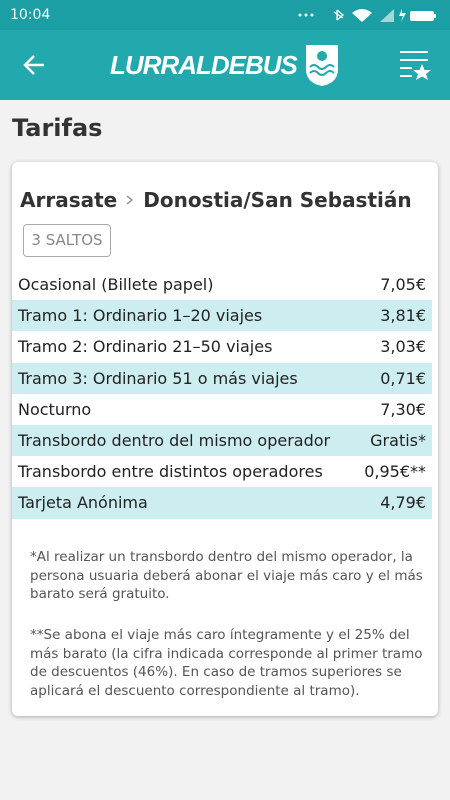 The image size is (450, 800). Describe the element at coordinates (403, 409) in the screenshot. I see `fare-price: 7,30€` at that location.